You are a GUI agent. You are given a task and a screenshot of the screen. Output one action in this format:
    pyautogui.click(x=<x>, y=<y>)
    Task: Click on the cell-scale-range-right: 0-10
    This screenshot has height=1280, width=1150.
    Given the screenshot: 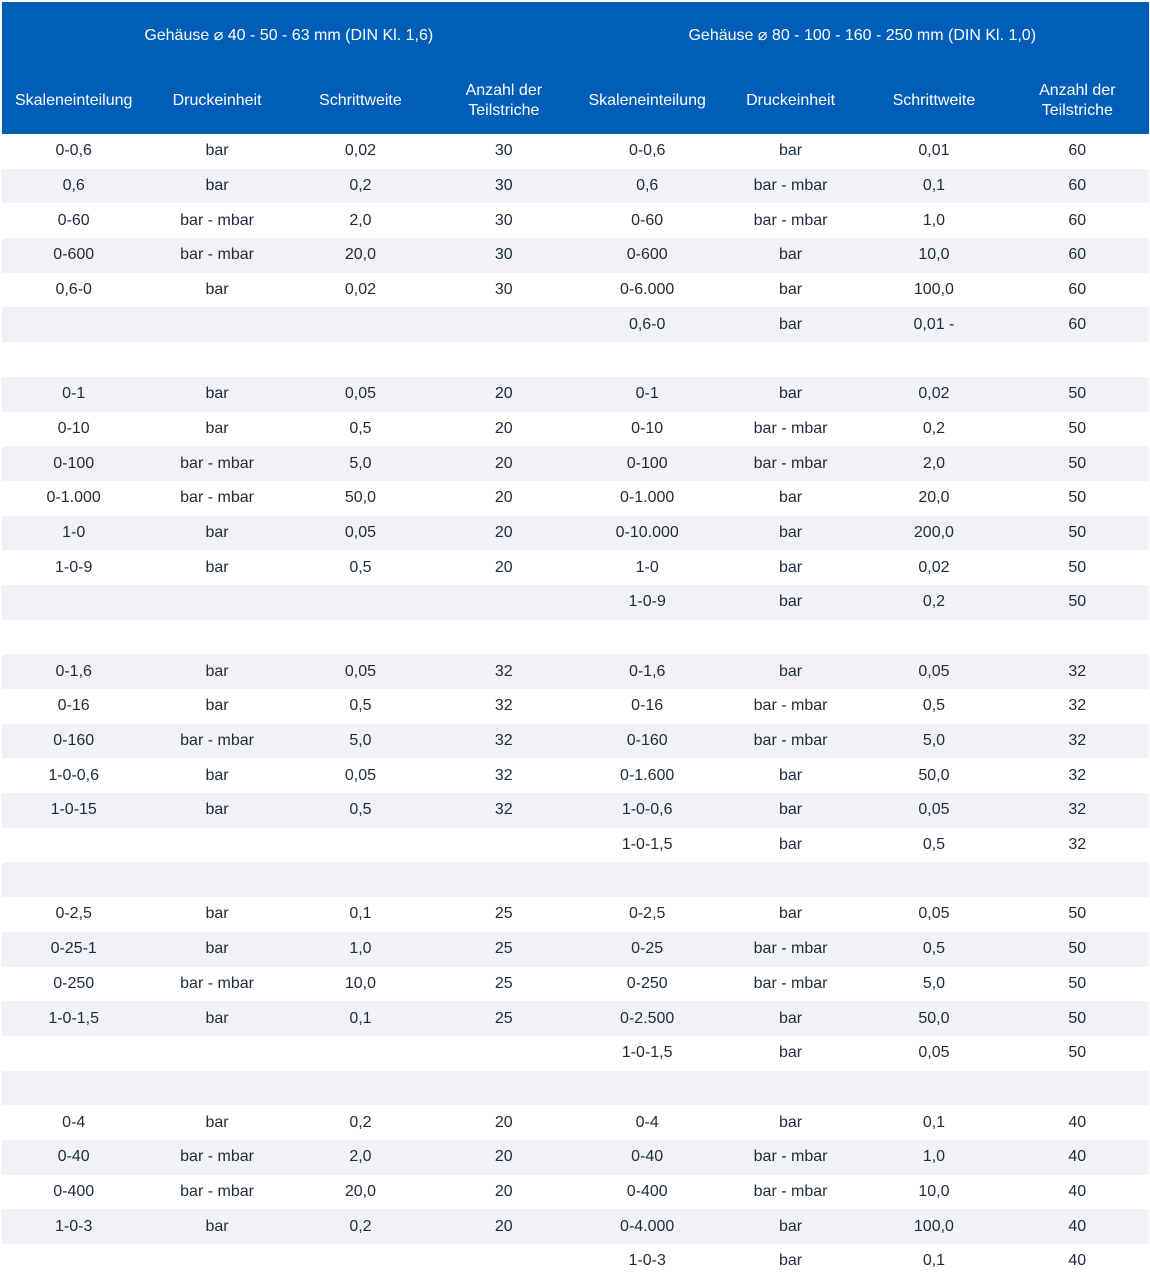 What is the action you would take?
    pyautogui.click(x=647, y=429)
    